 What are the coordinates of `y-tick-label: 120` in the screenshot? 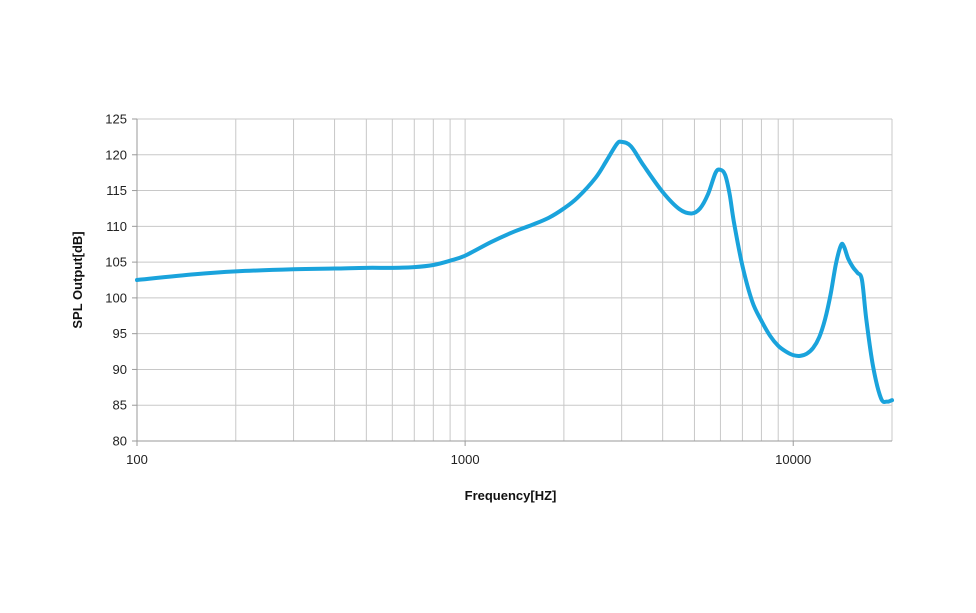 It's located at (116, 154).